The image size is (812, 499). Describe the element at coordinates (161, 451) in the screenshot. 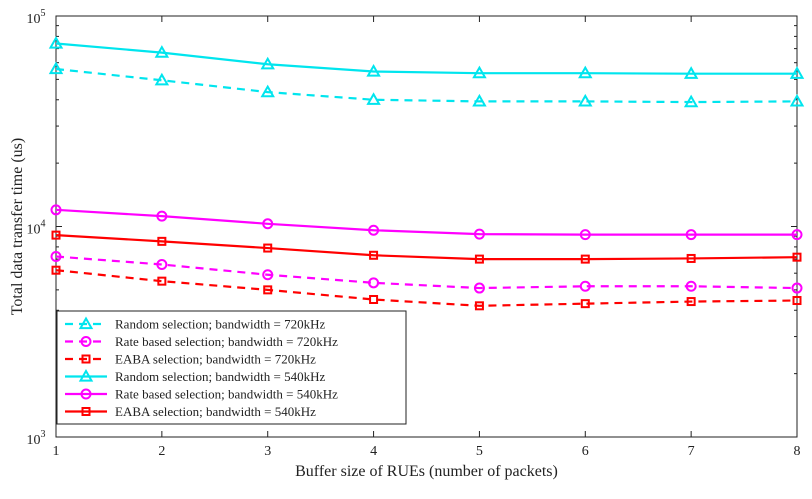

I see `x-tick-label: 2` at that location.